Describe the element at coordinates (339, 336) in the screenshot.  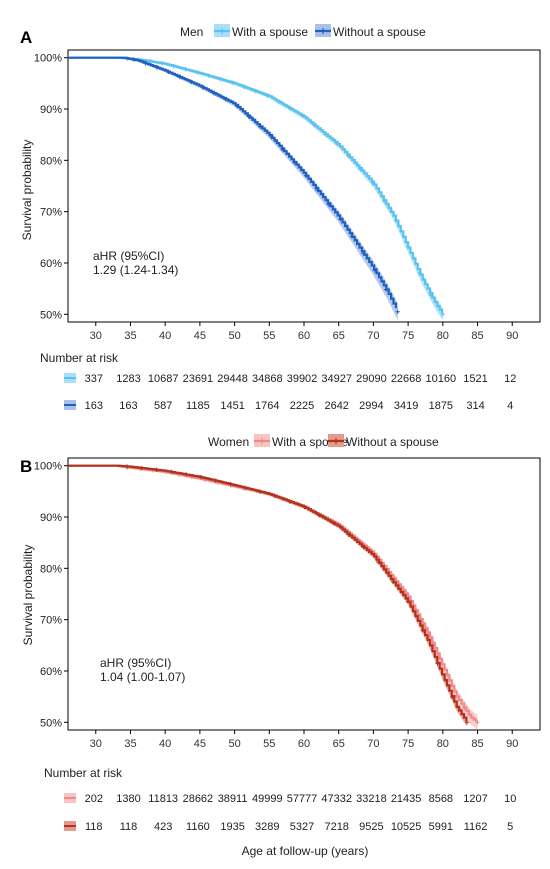
I see `x-tick-label: 65` at that location.